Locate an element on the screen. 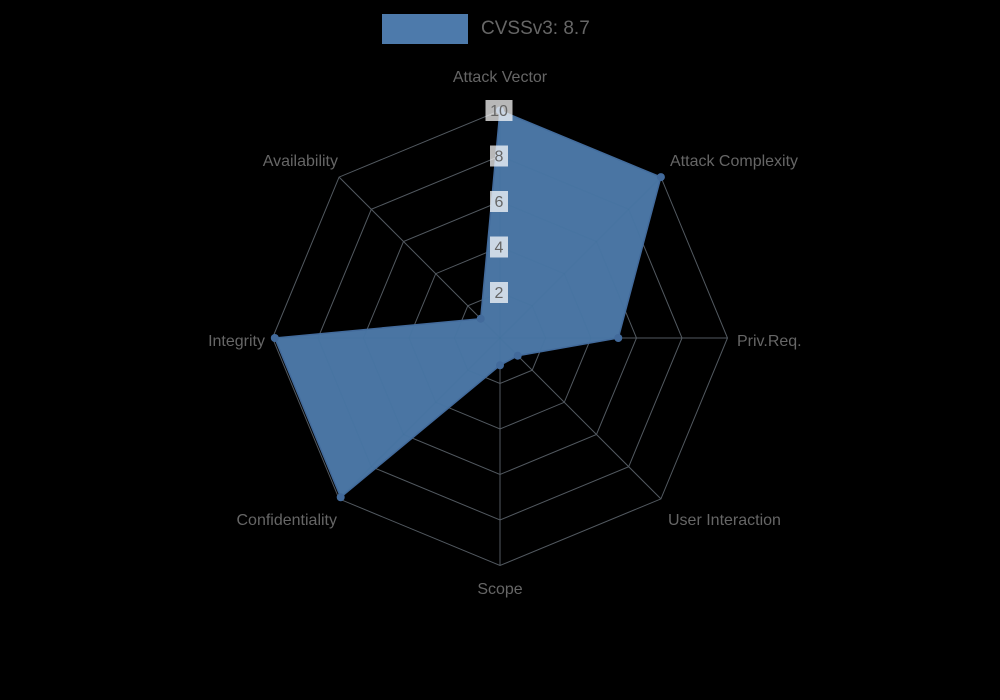 The width and height of the screenshot is (1000, 700). axis-label-attack-vector: Attack Vector is located at coordinates (500, 77).